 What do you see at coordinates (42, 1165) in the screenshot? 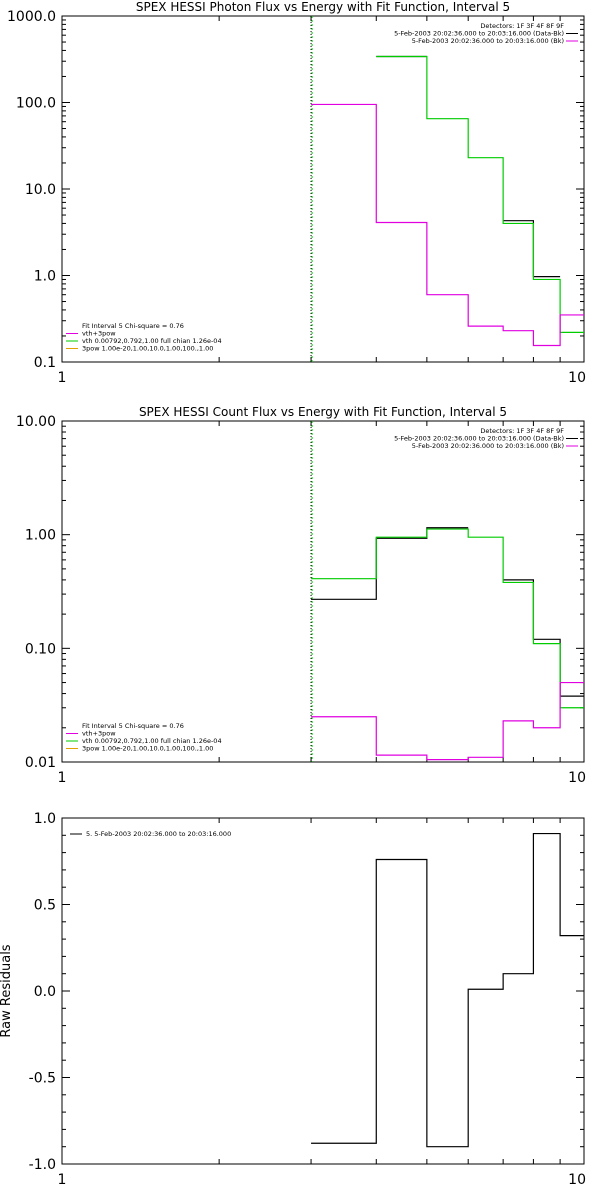
I see `y-tick-label-2-4: -1.0` at bounding box center [42, 1165].